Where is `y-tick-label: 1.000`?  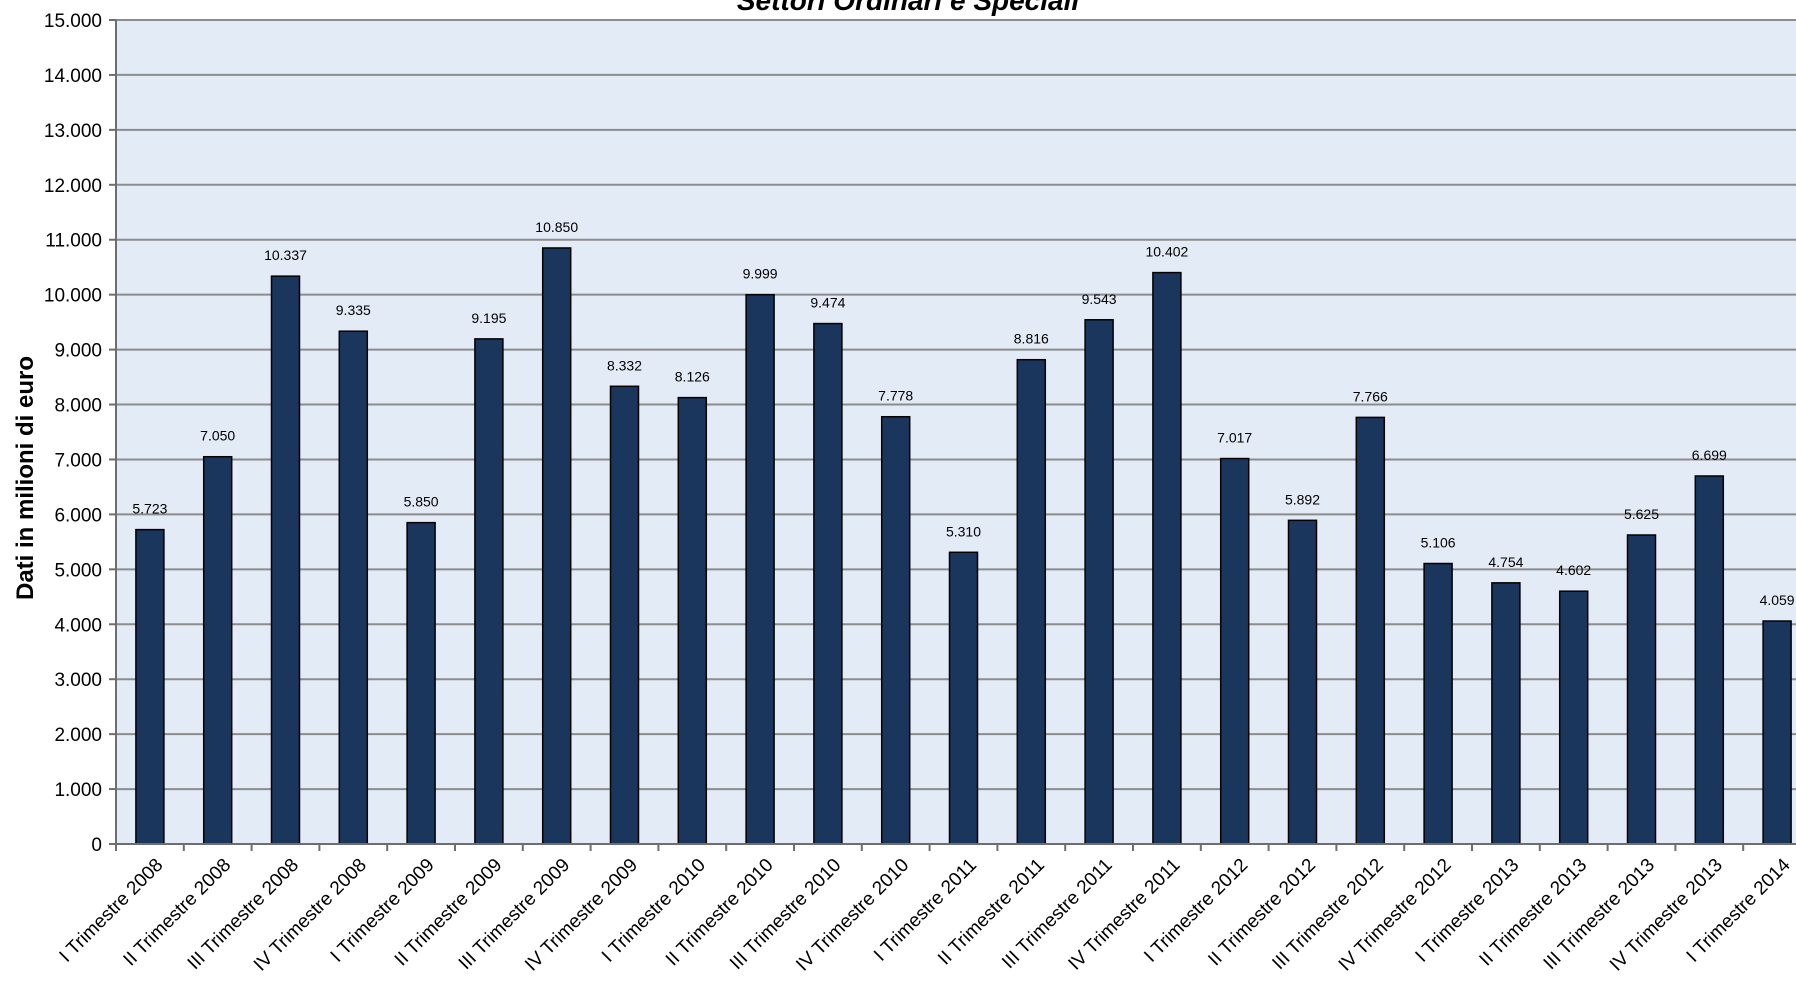
y-tick-label: 1.000 is located at coordinates (78, 790).